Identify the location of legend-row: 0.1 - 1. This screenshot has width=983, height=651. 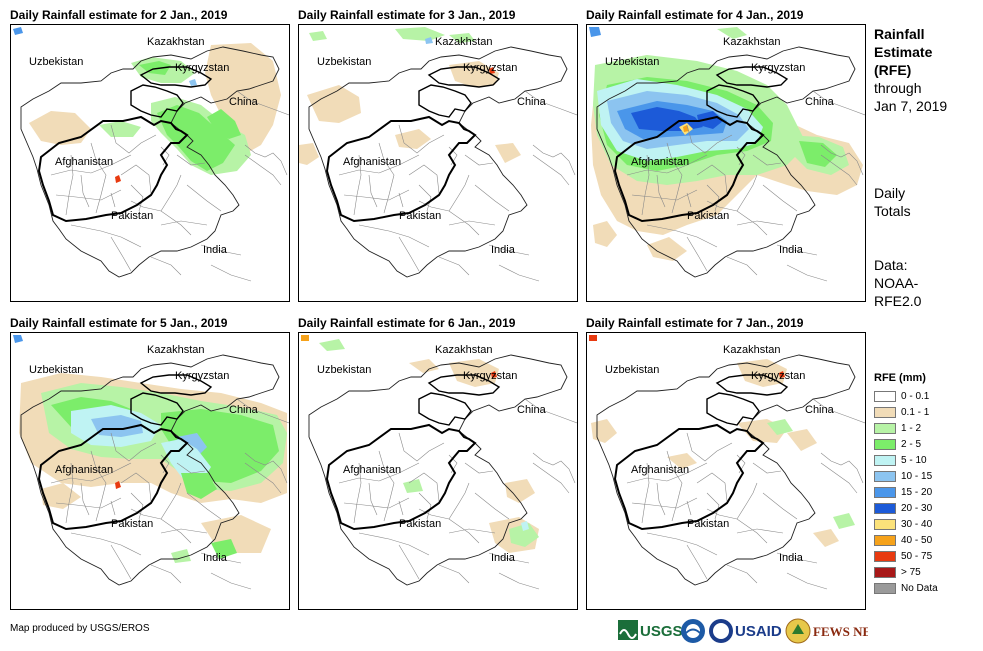
(924, 412).